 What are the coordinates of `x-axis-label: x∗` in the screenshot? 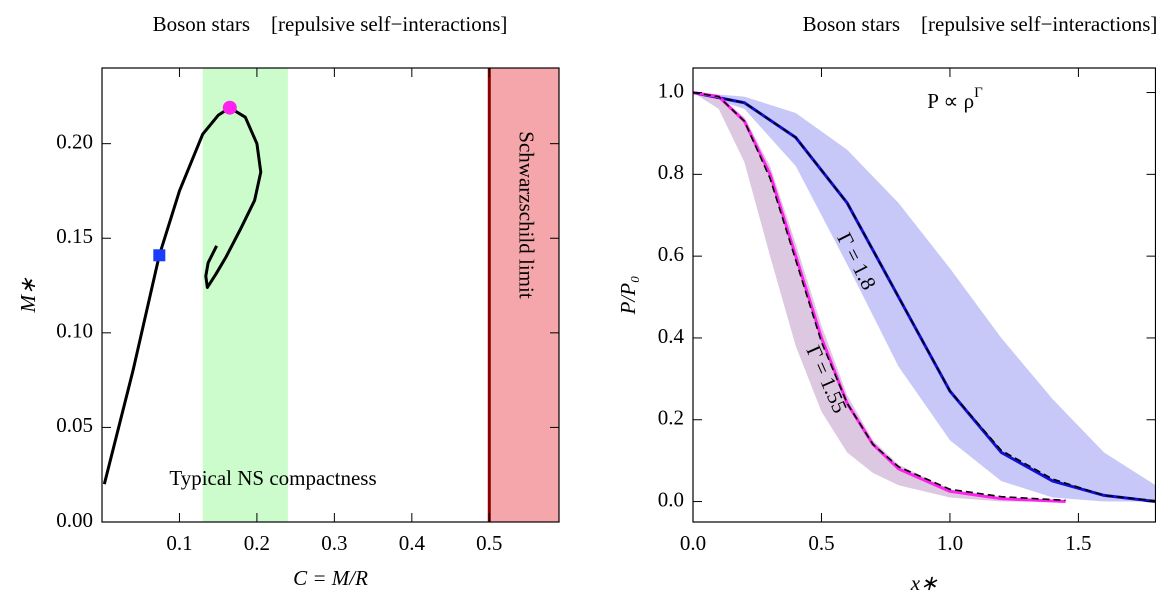 It's located at (924, 582).